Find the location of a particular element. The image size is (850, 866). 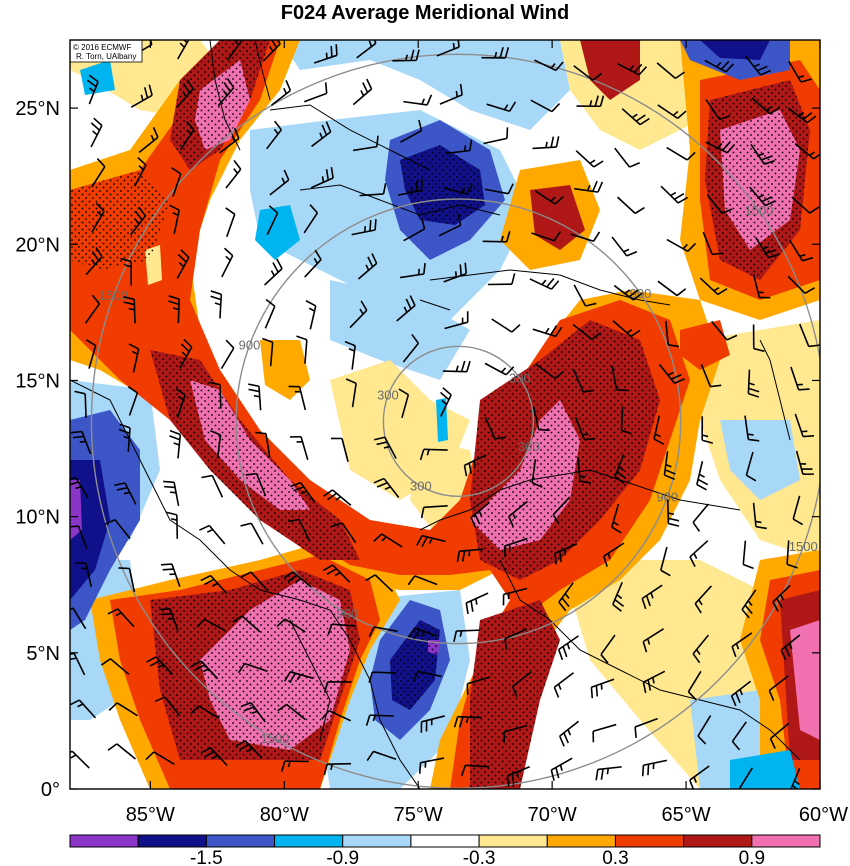

colorbar-label: 0.9 is located at coordinates (752, 857).